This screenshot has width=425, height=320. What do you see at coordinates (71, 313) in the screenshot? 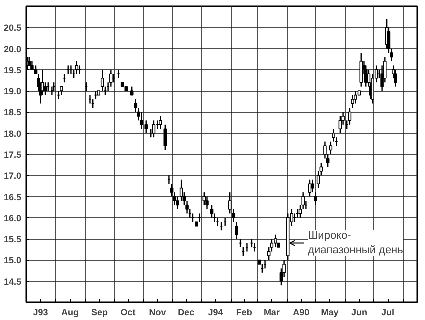
I see `x-tick-label: Aug` at bounding box center [71, 313].